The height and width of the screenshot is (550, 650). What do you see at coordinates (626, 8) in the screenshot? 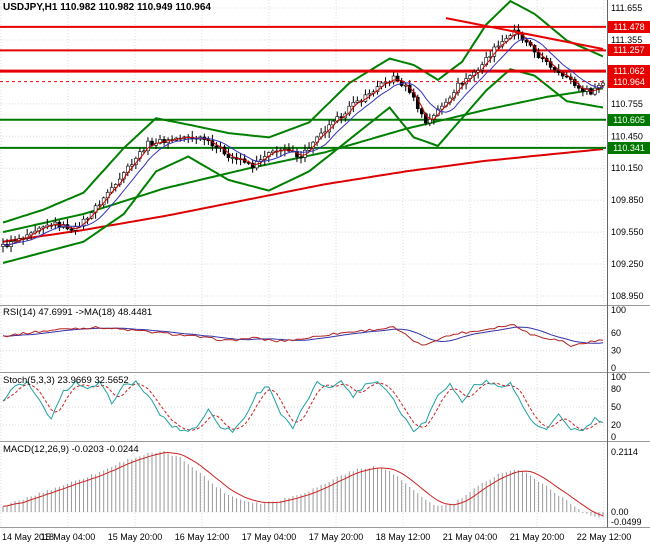
I see `svg-text: 111.655` at bounding box center [626, 8].